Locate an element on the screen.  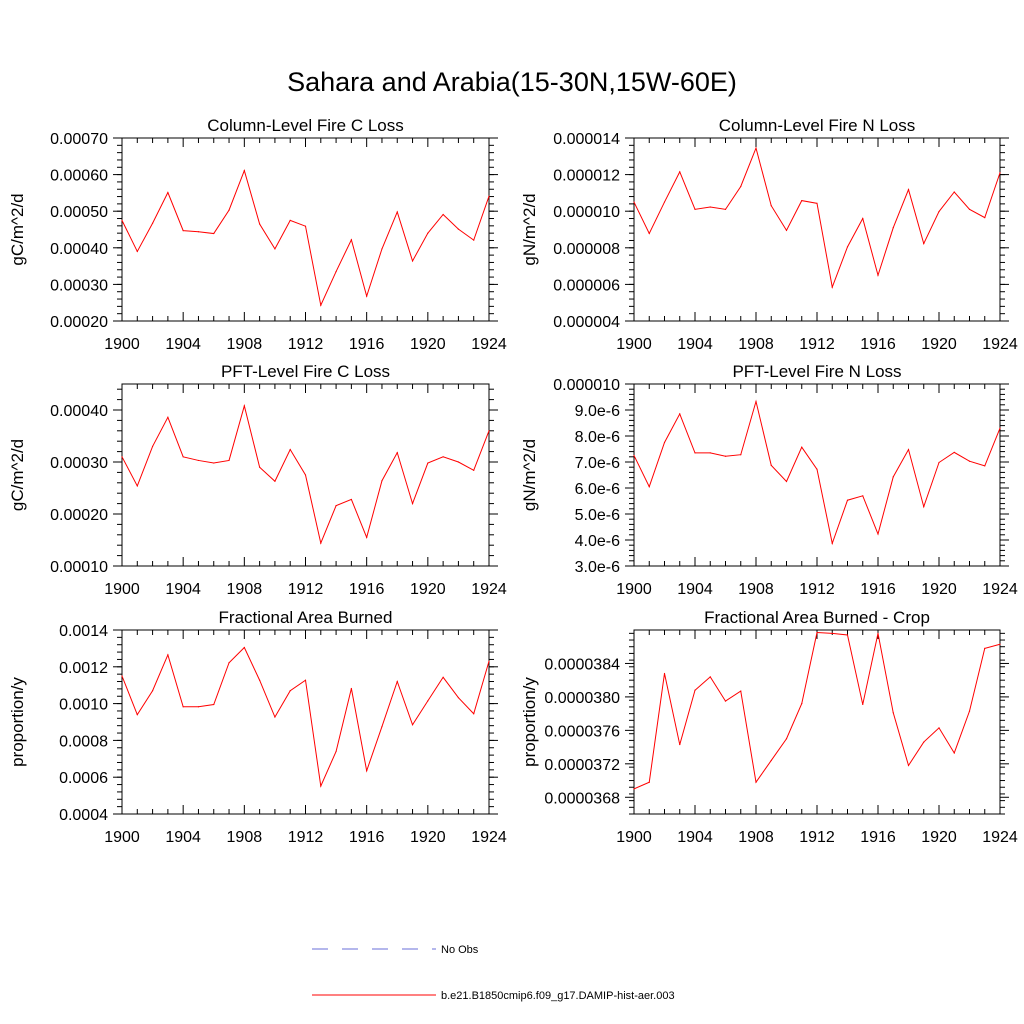
panel-title: PFT-Level Fire N Loss is located at coordinates (816, 371).